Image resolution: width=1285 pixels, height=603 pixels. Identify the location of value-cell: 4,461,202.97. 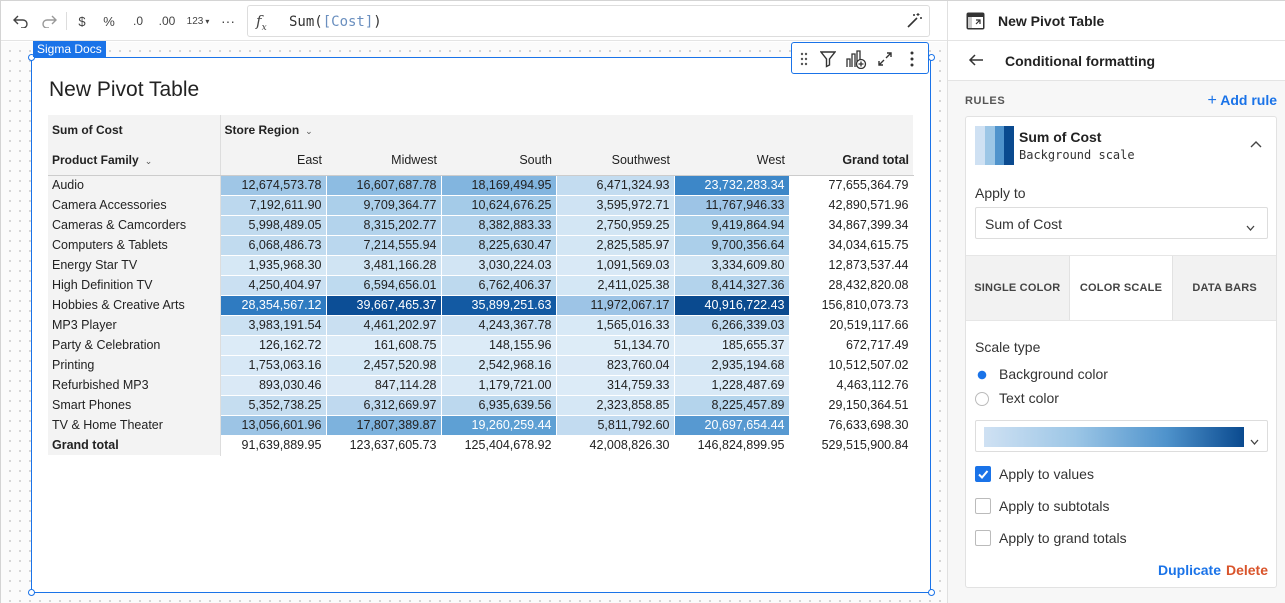
(384, 325).